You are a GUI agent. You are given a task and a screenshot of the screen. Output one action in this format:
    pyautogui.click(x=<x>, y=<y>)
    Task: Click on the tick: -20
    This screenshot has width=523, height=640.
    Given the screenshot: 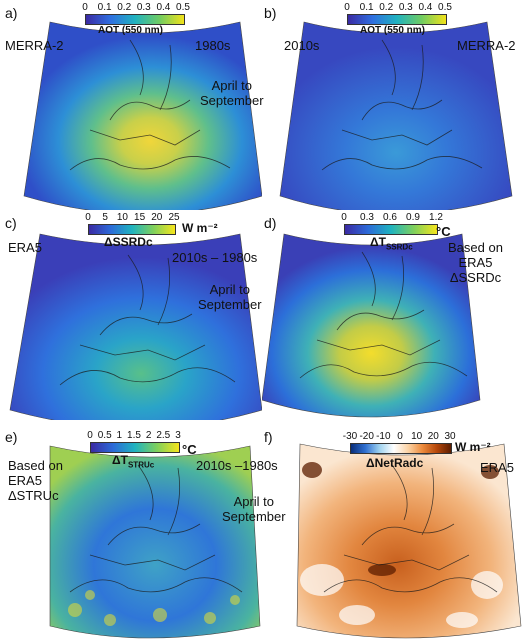 What is the action you would take?
    pyautogui.click(x=366, y=436)
    